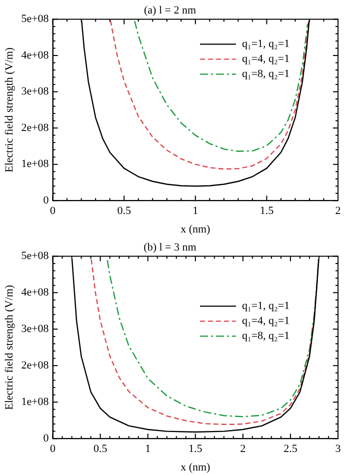  What do you see at coordinates (170, 10) in the screenshot?
I see `chart-title: (a) l = 2 nm` at bounding box center [170, 10].